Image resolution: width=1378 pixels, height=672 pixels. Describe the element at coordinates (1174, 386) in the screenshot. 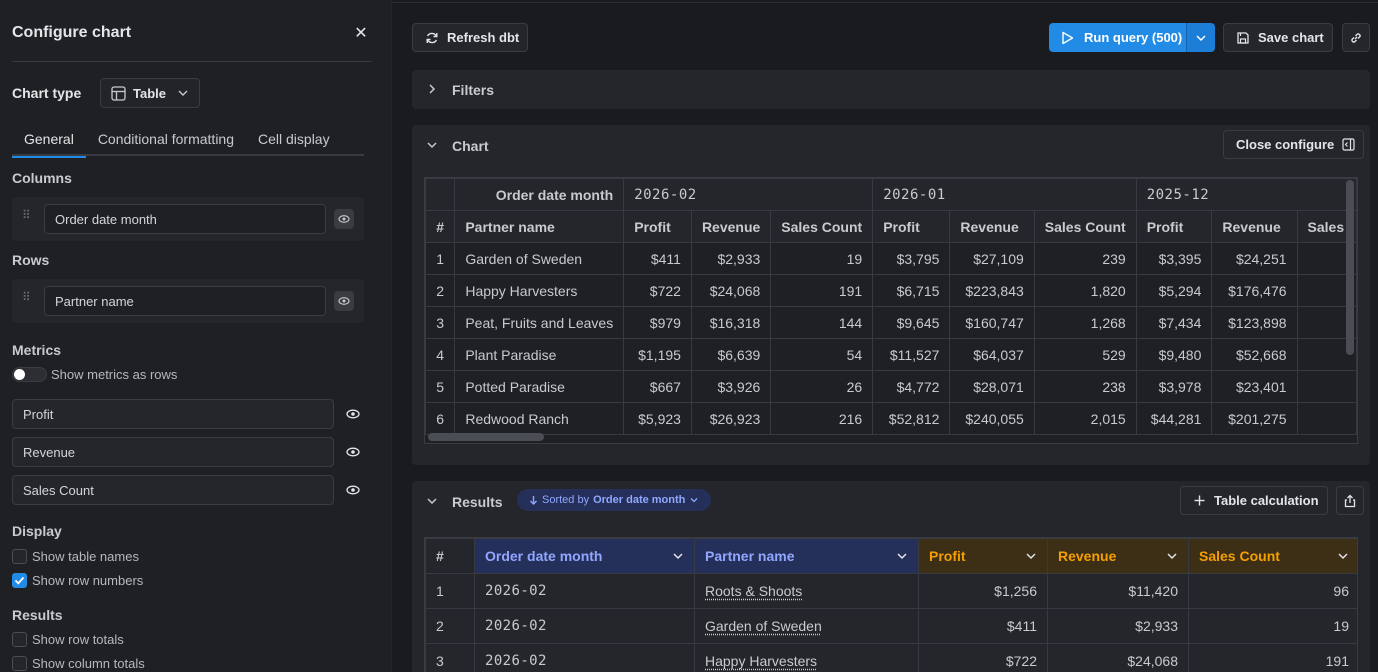

I see `value-cell: $3,978` at that location.